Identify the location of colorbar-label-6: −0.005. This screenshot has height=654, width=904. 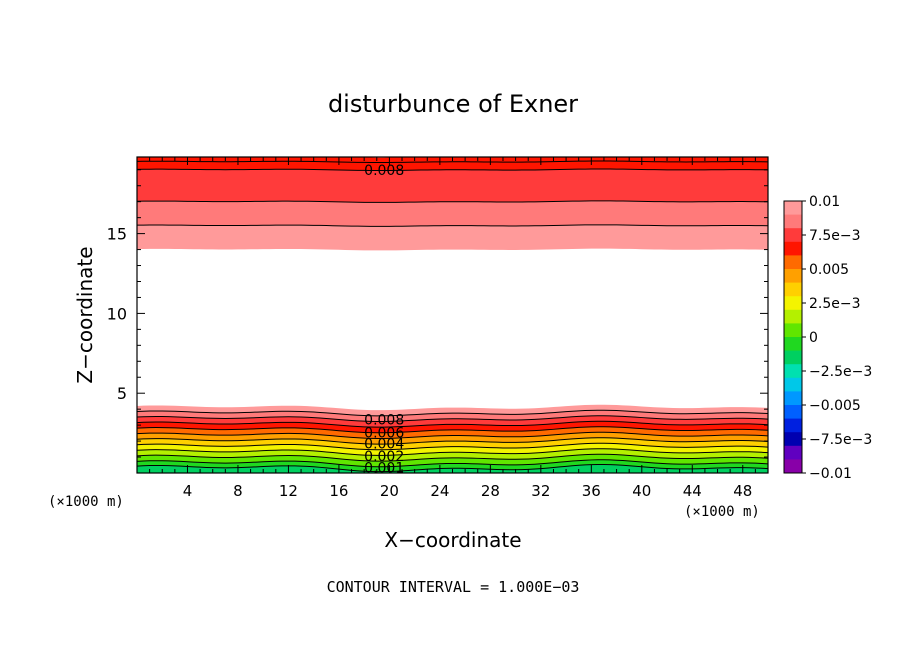
(835, 406).